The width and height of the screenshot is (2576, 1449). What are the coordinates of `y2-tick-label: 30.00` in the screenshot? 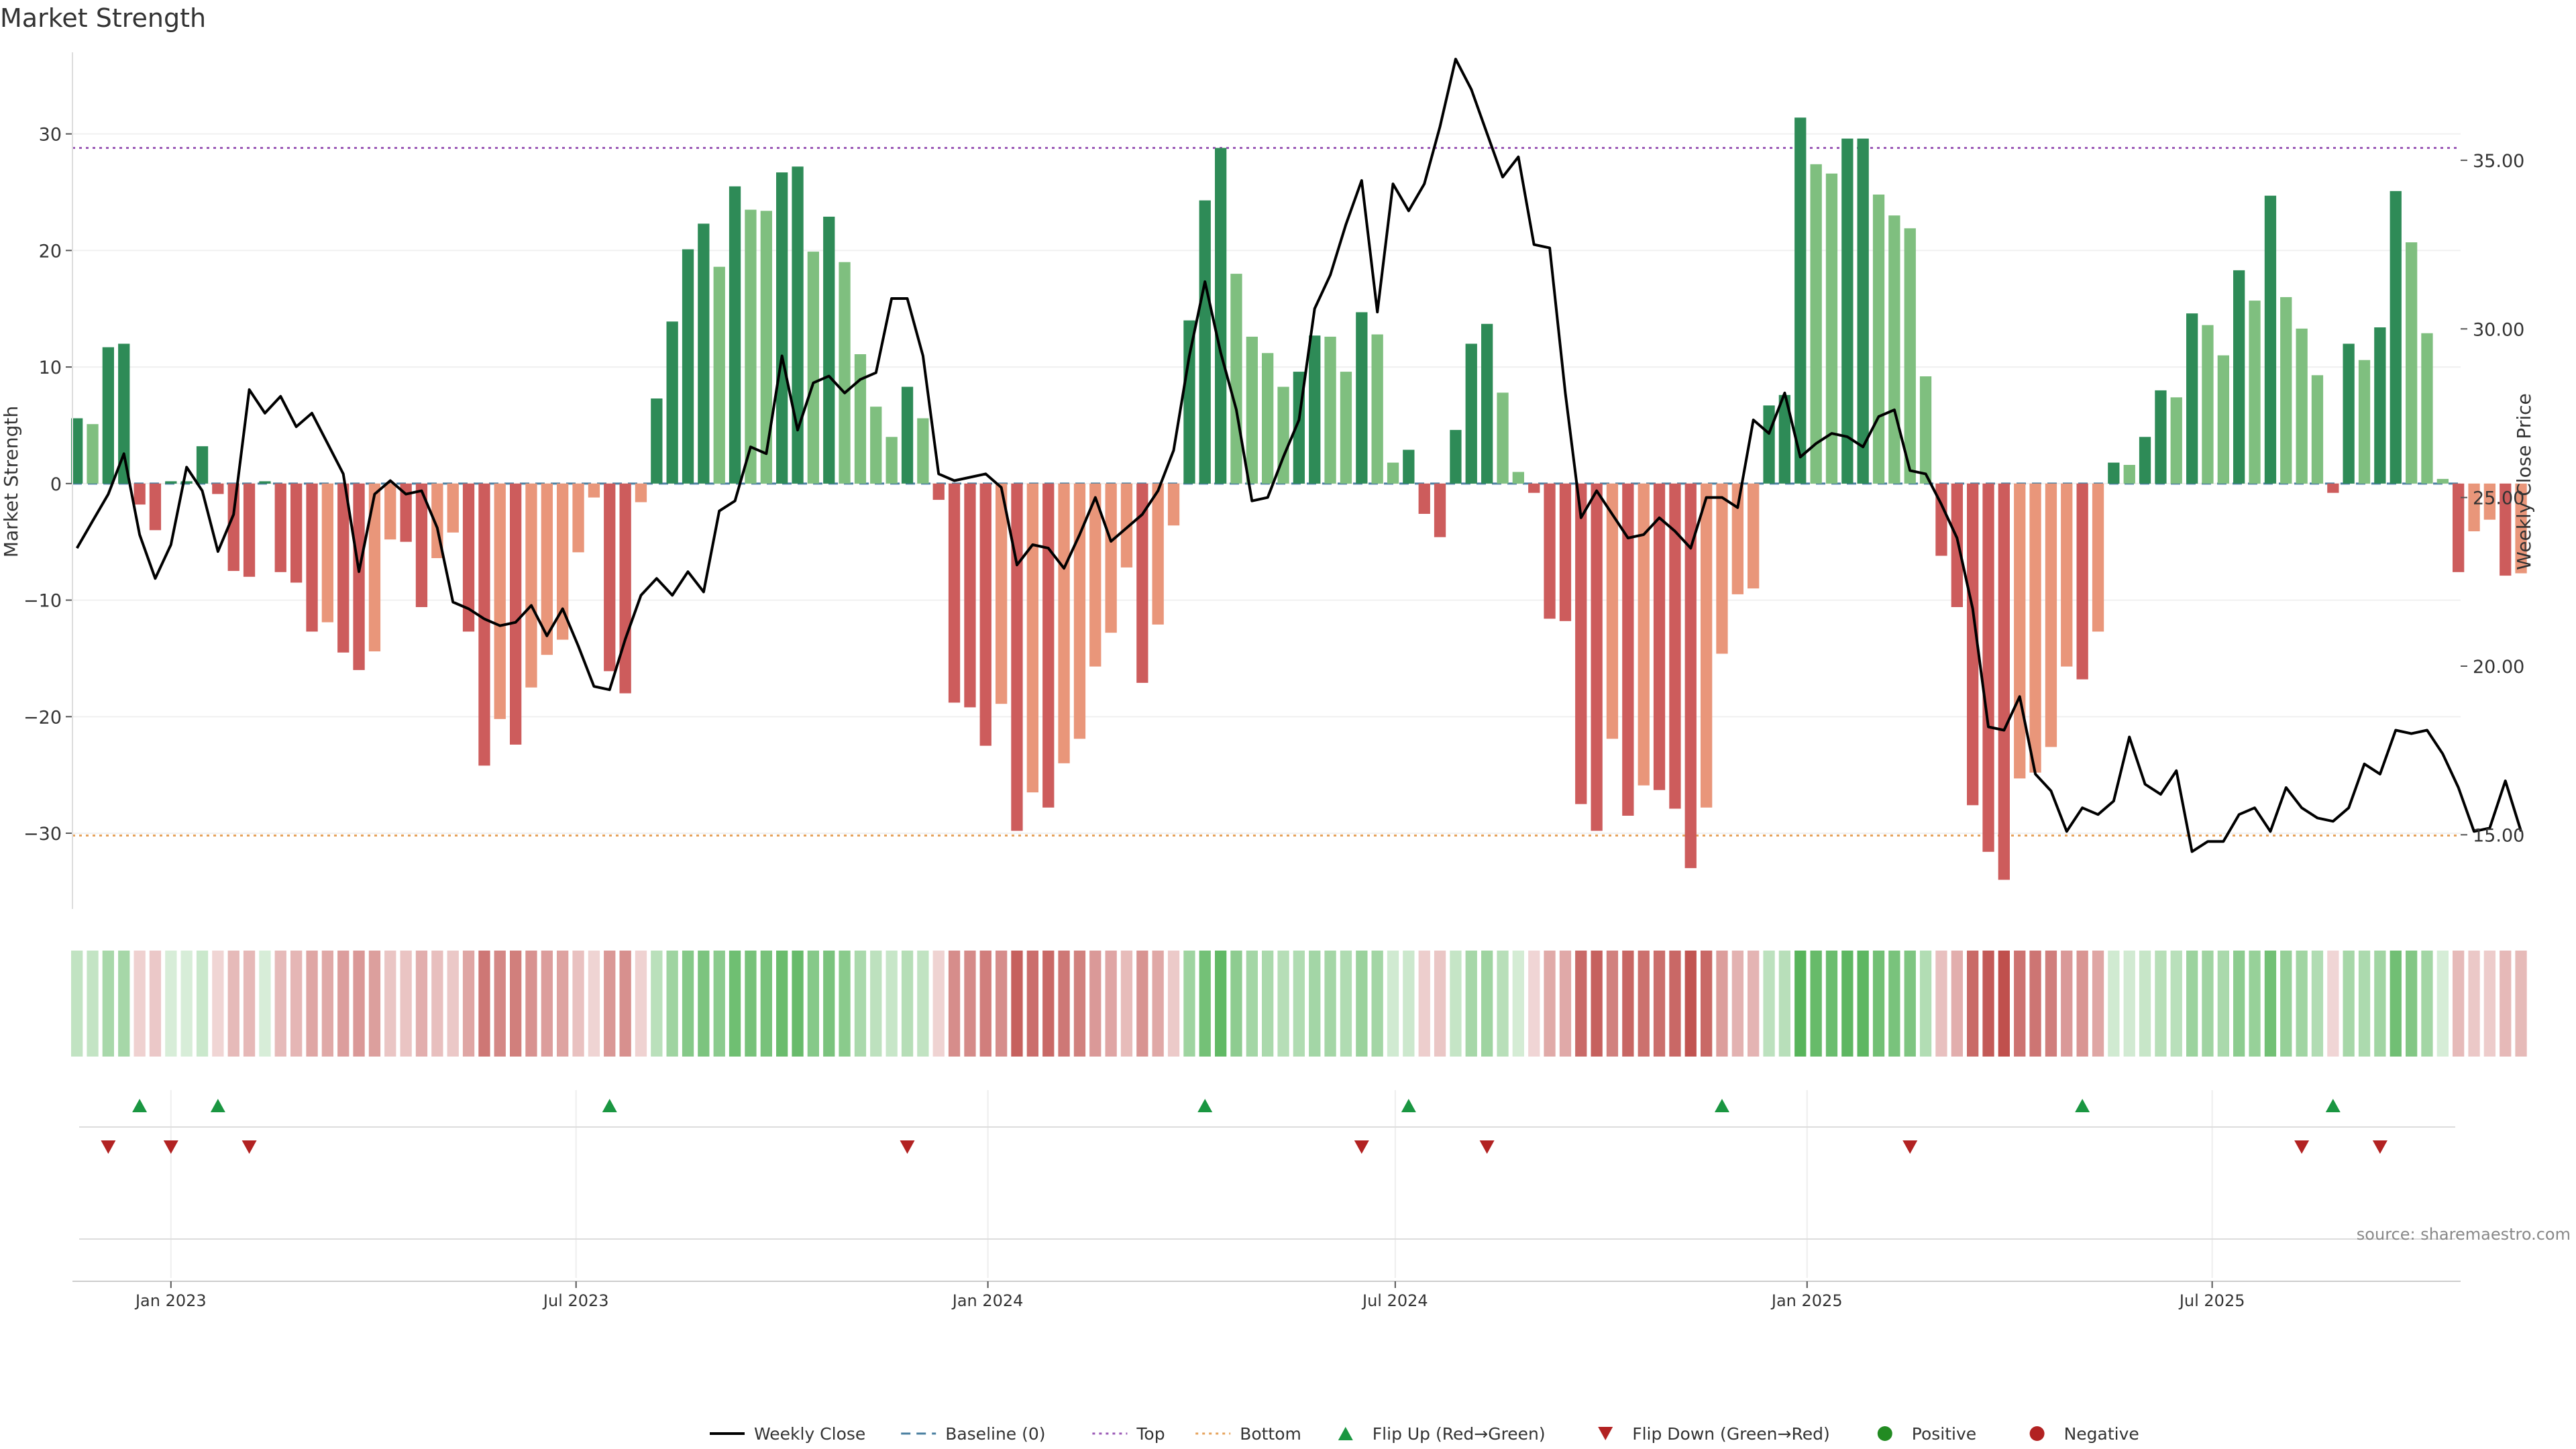 It's located at (2498, 329).